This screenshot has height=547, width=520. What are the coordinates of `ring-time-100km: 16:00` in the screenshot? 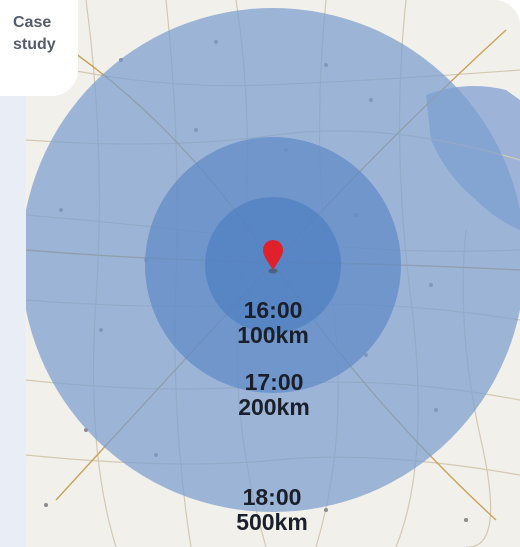 It's located at (273, 310).